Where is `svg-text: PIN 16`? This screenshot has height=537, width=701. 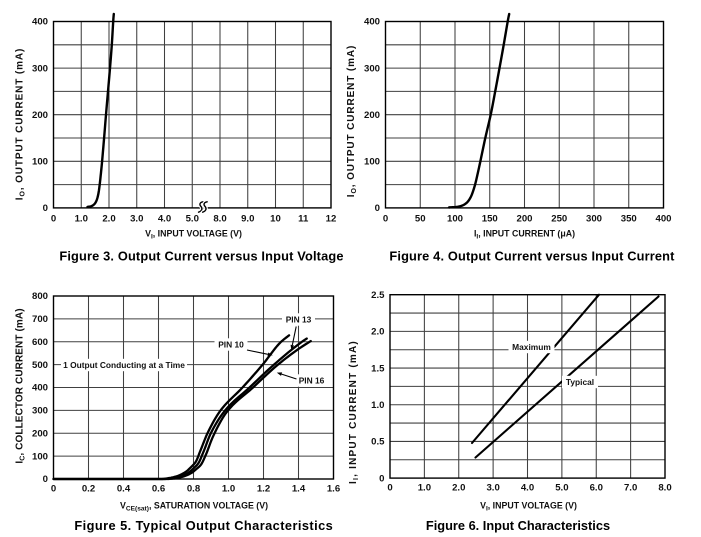
svg-text: PIN 16 is located at coordinates (312, 381).